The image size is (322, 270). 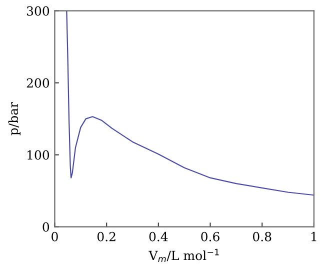 I want to click on y-axis-title: p/bar, so click(x=14, y=119).